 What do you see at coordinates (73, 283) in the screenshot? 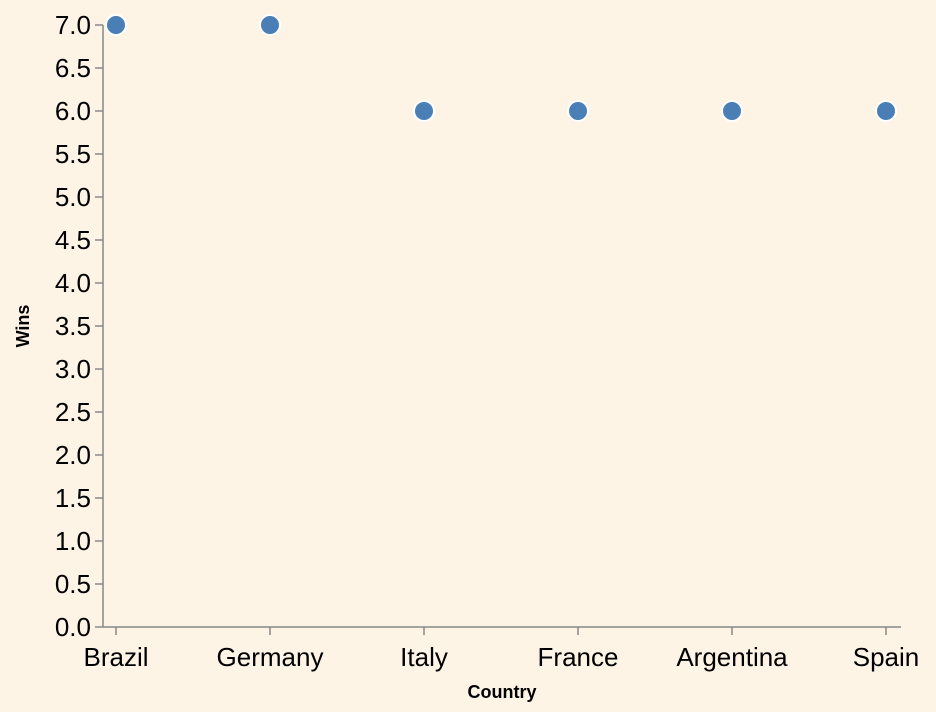
I see `y-tick-label: 4.0` at bounding box center [73, 283].